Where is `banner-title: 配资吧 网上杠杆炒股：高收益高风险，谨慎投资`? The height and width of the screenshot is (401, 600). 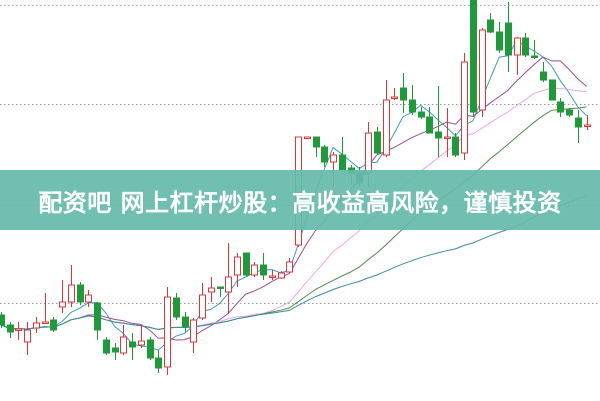
banner-title: 配资吧 网上杠杆炒股：高收益高风险，谨慎投资 is located at coordinates (300, 202).